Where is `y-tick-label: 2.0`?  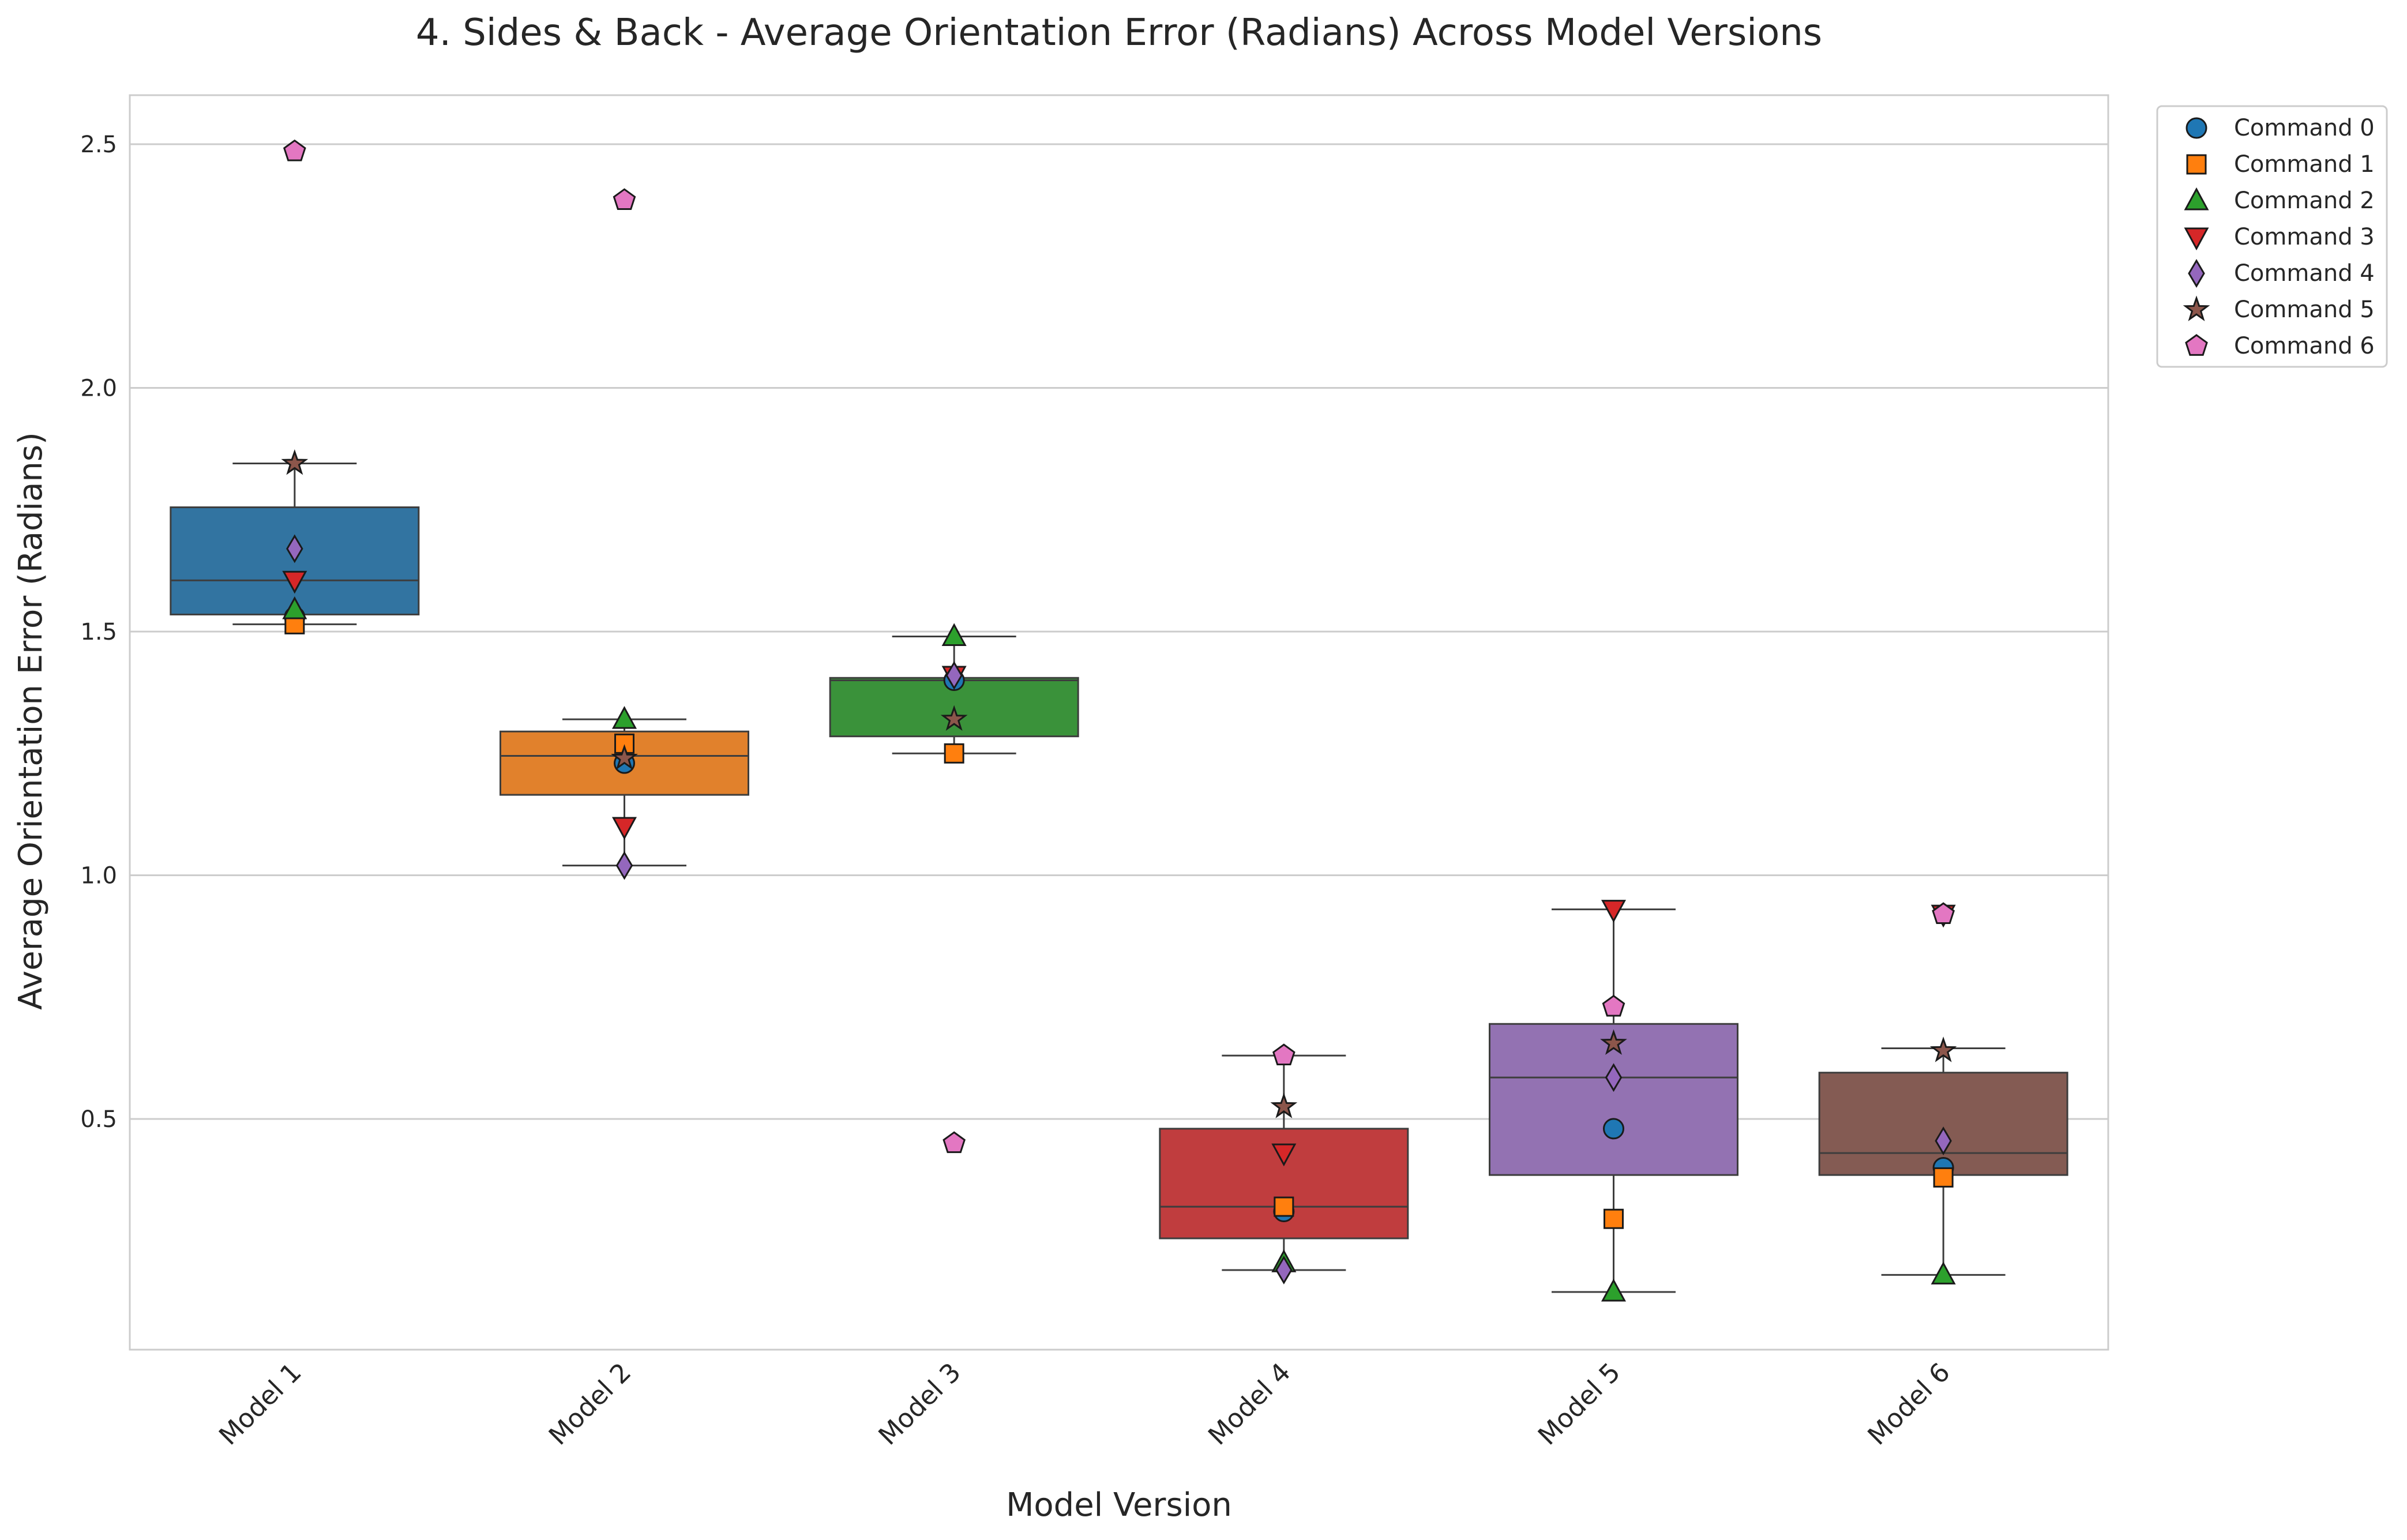
y-tick-label: 2.0 is located at coordinates (98, 388).